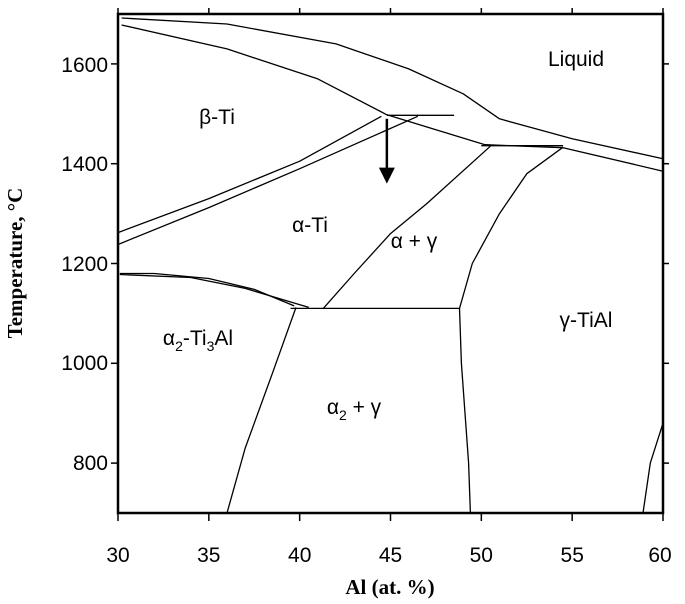 The image size is (685, 604). I want to click on boundary-beta-solidus, so click(254, 70).